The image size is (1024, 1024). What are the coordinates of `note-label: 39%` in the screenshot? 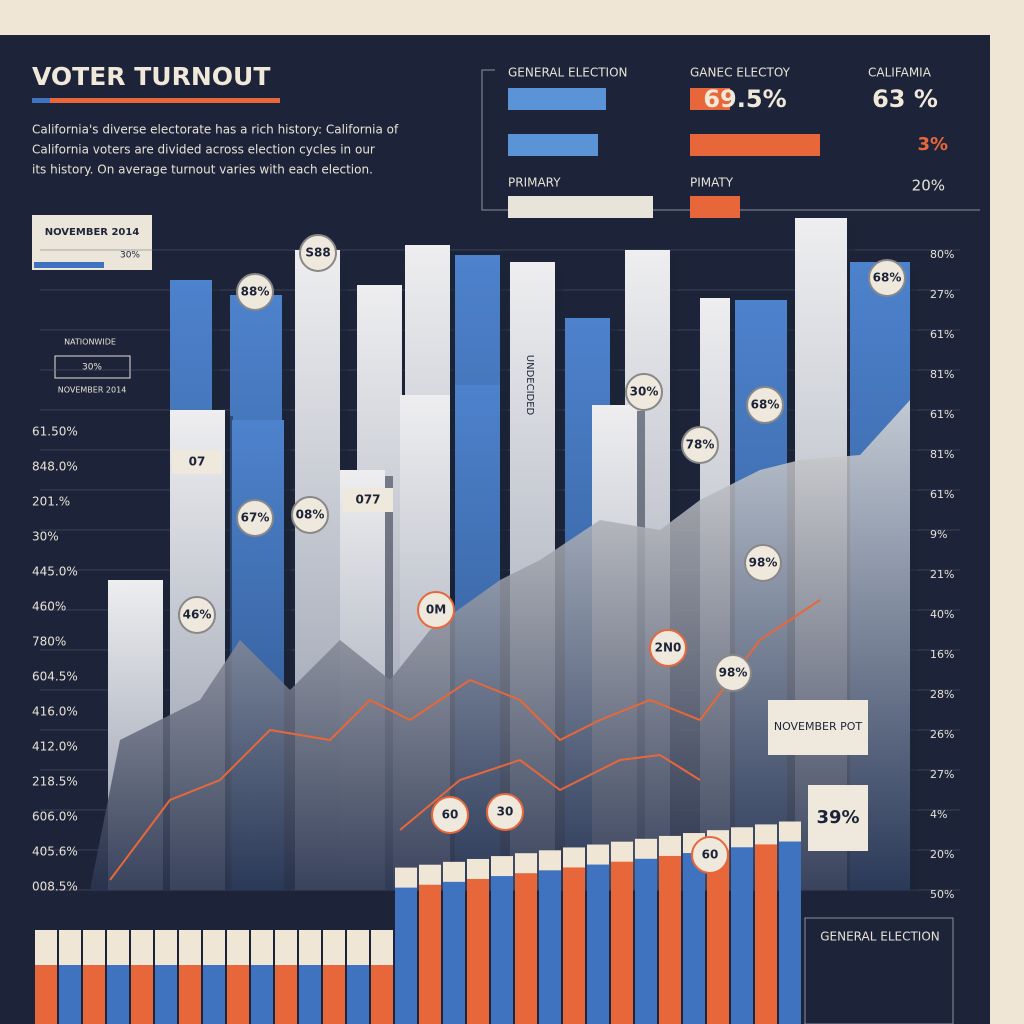 It's located at (837, 817).